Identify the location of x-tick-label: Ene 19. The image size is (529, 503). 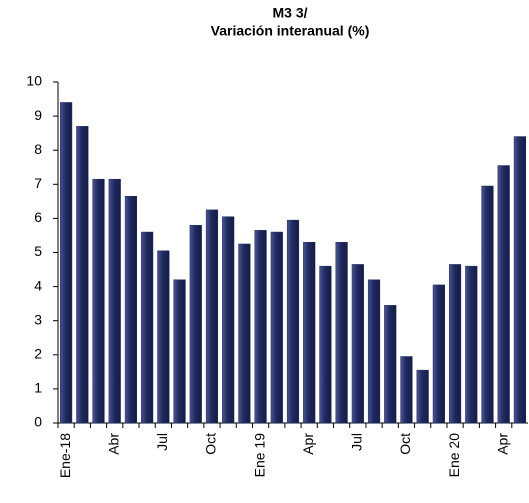
(259, 455).